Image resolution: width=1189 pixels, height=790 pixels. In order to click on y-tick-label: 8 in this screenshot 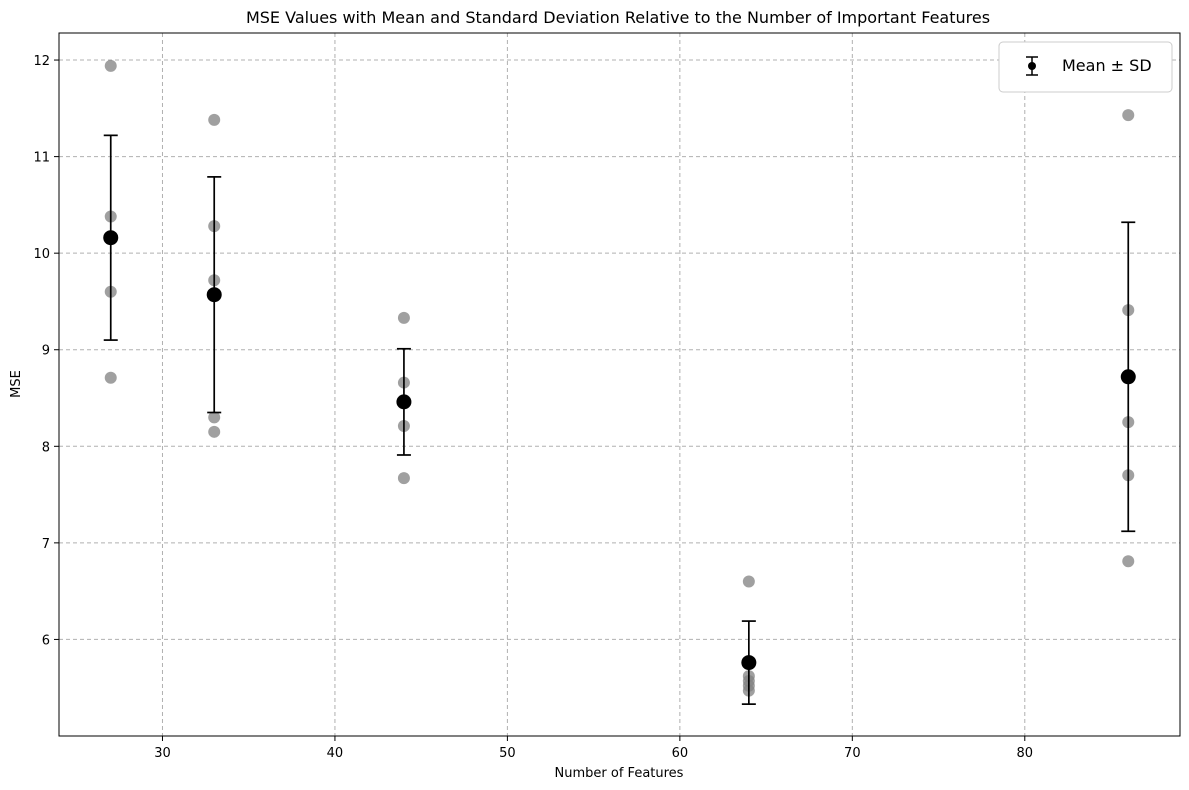, I will do `click(46, 447)`.